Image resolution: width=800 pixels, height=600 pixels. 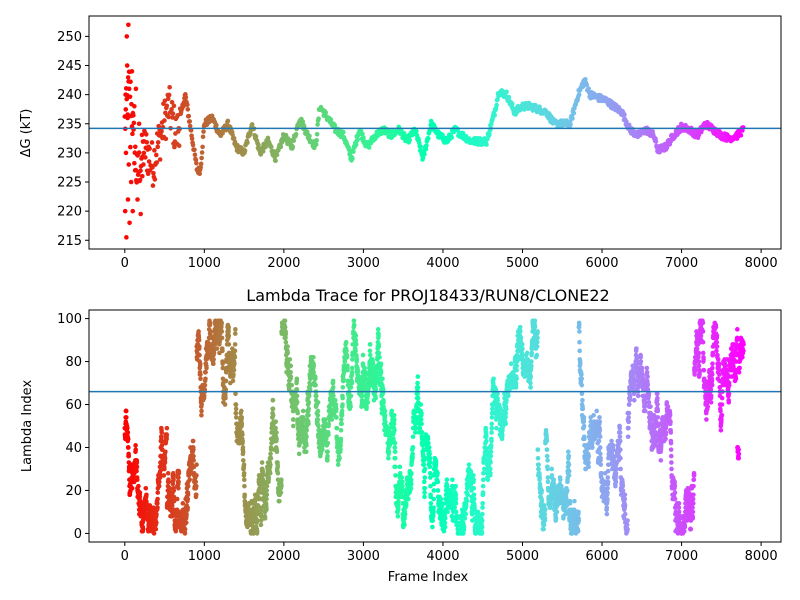 I want to click on delta-g-y-tick-label: 235, so click(x=69, y=124).